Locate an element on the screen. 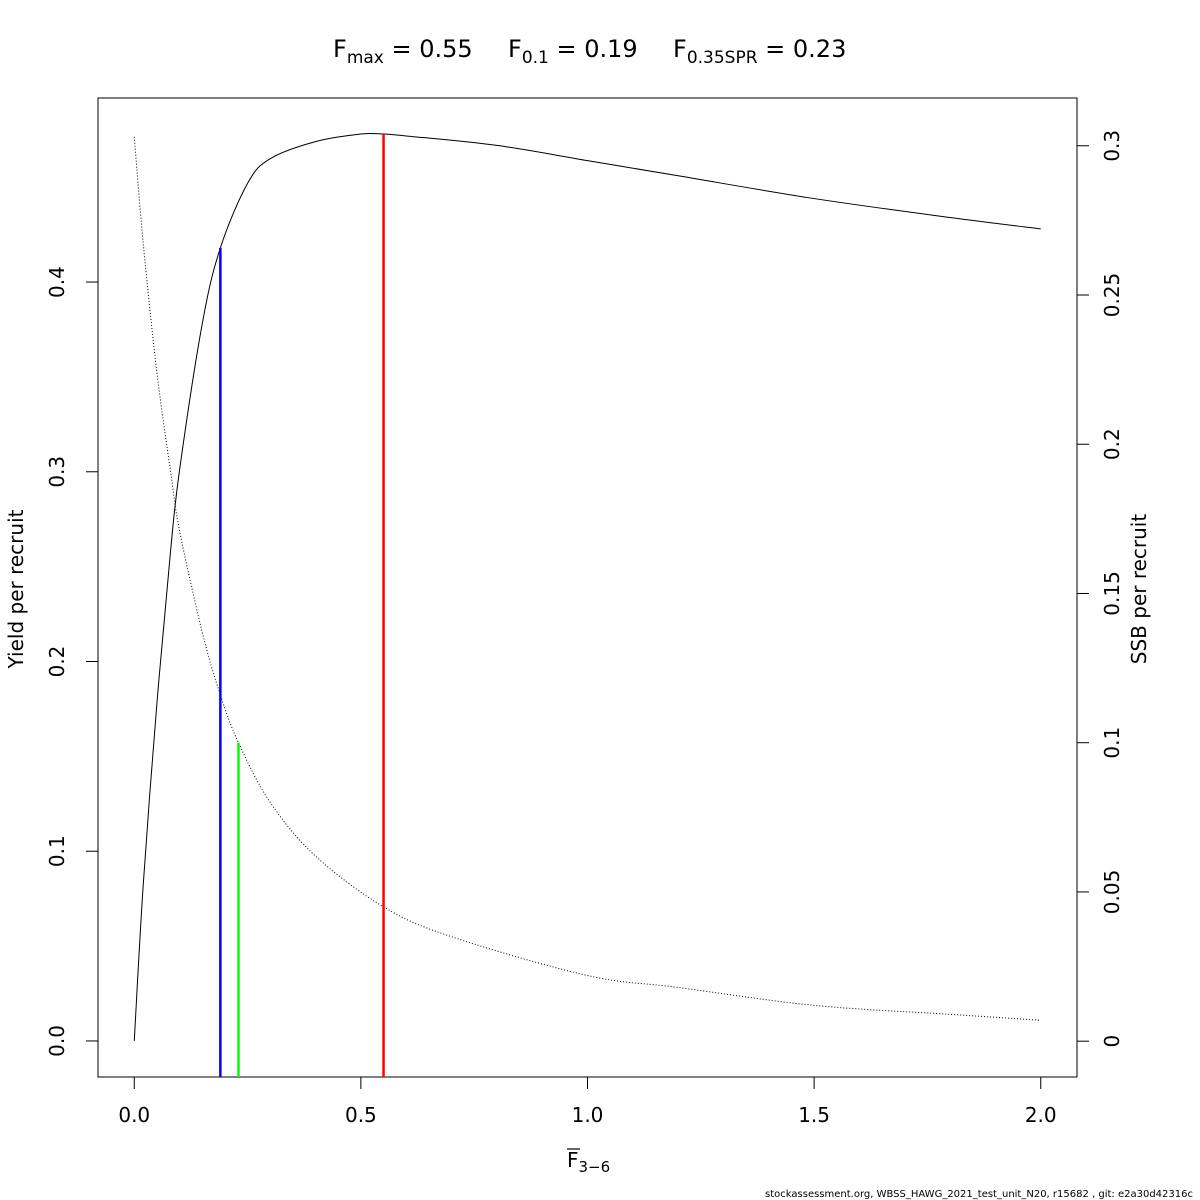 The height and width of the screenshot is (1200, 1200). y-right-axis-label: SSB per recruit is located at coordinates (1139, 589).